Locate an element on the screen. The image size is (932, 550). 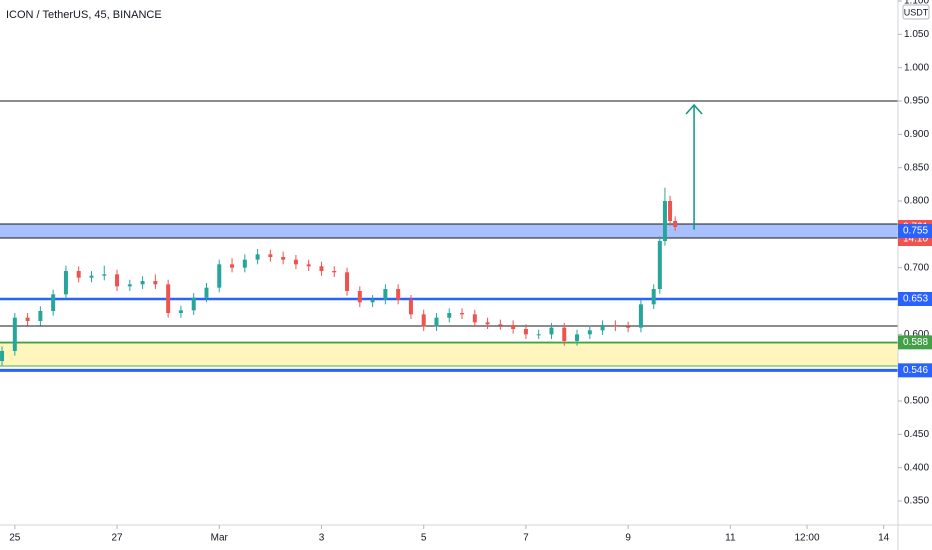
price-tag-label: 0.588 is located at coordinates (915, 342).